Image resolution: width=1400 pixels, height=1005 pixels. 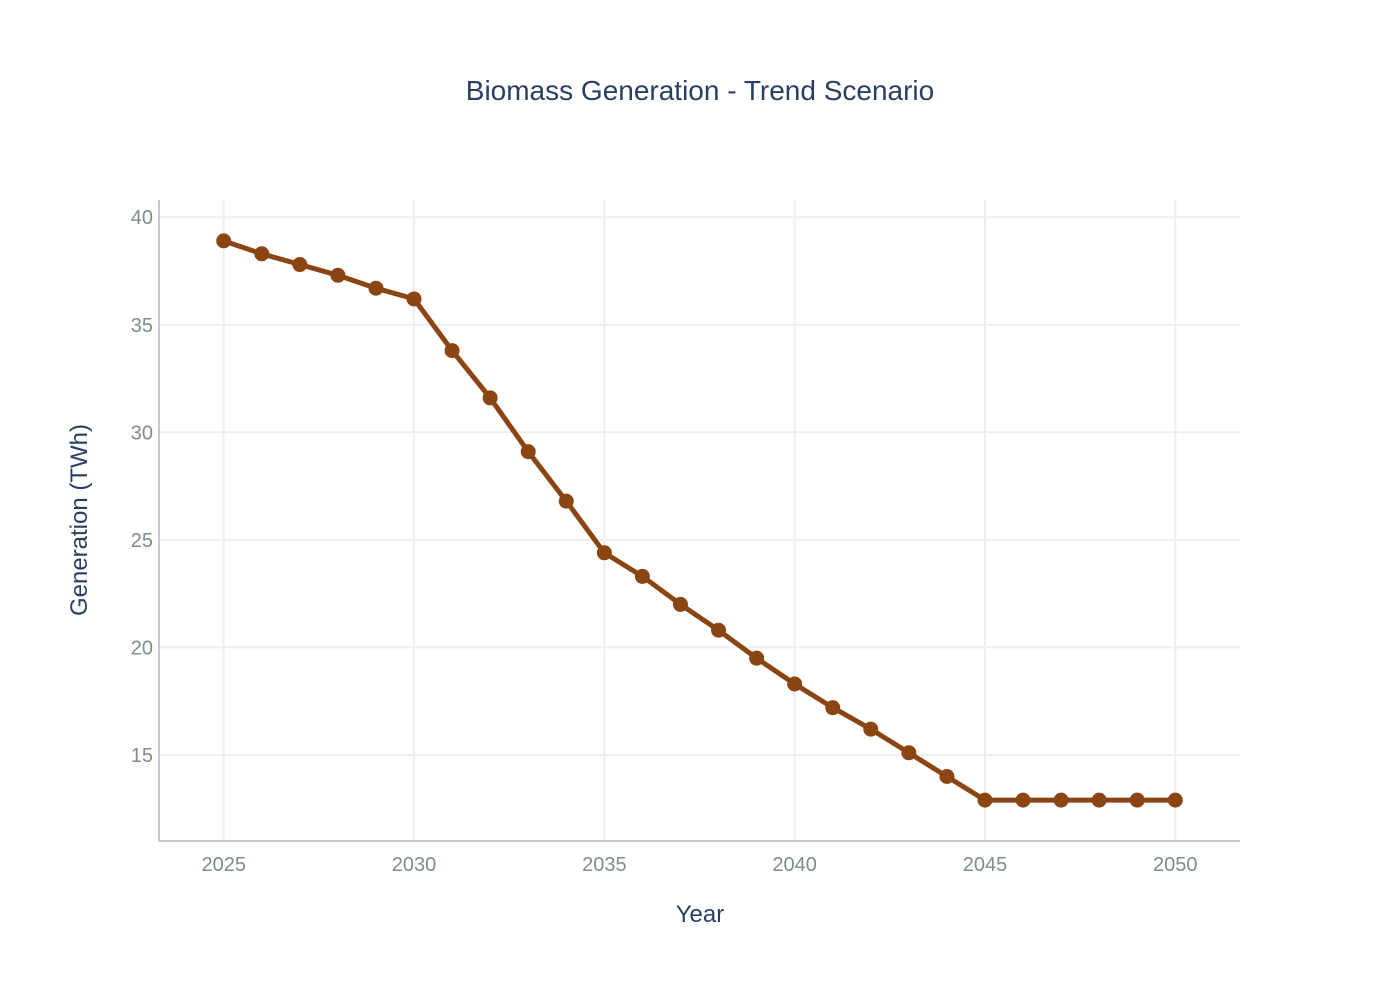 I want to click on x-axis-title: Year, so click(x=700, y=914).